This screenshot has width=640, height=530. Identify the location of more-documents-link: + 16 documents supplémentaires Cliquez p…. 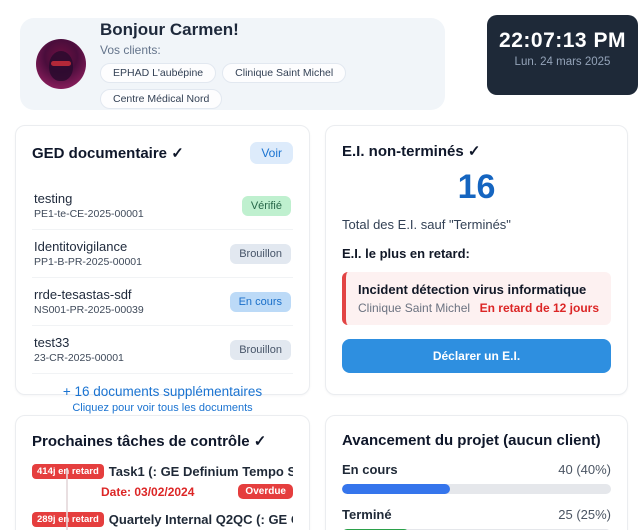
(162, 400).